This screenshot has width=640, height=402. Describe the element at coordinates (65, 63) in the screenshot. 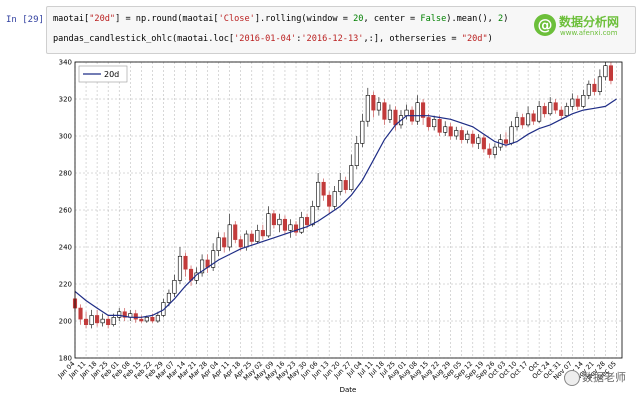

I see `y-tick-label: 340` at that location.